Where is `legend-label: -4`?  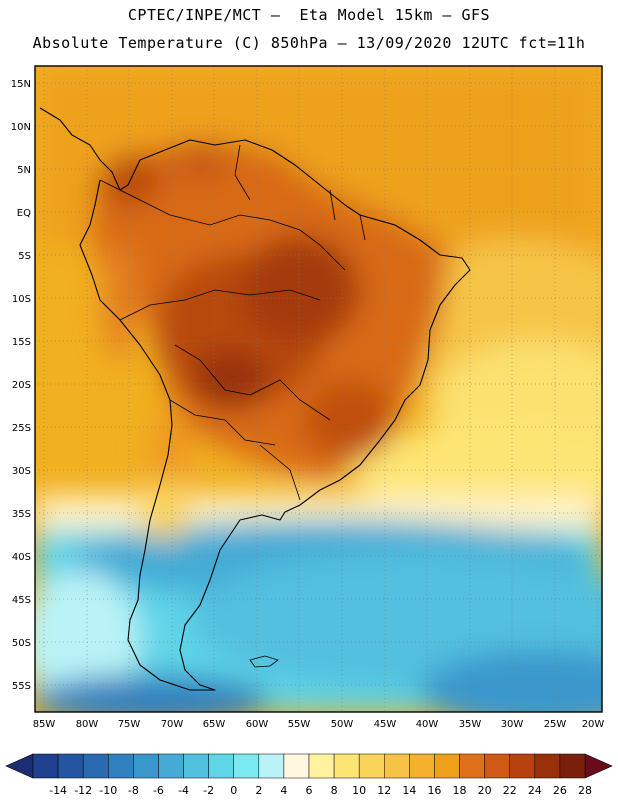 legend-label: -4 is located at coordinates (183, 790).